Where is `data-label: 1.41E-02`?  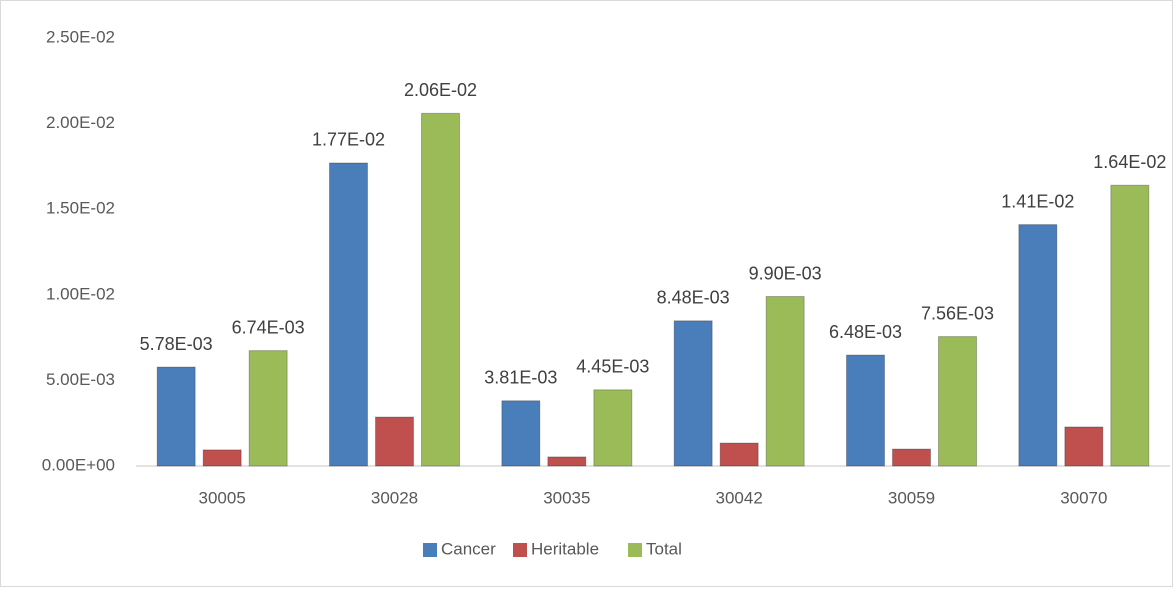
data-label: 1.41E-02 is located at coordinates (1037, 201).